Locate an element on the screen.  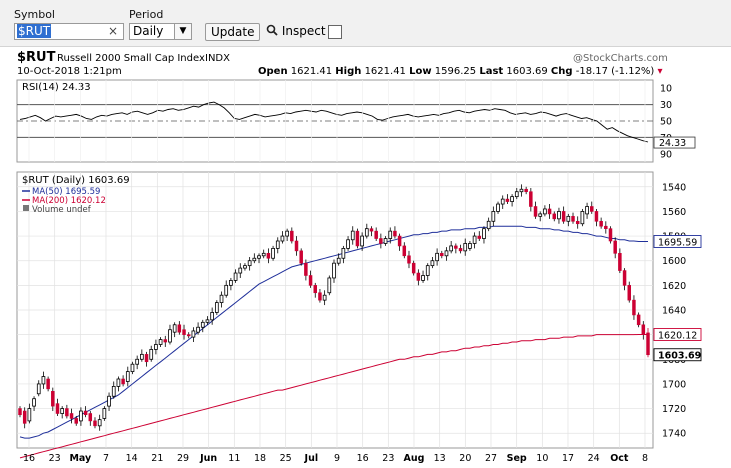
x-tick-label: 11 is located at coordinates (234, 458).